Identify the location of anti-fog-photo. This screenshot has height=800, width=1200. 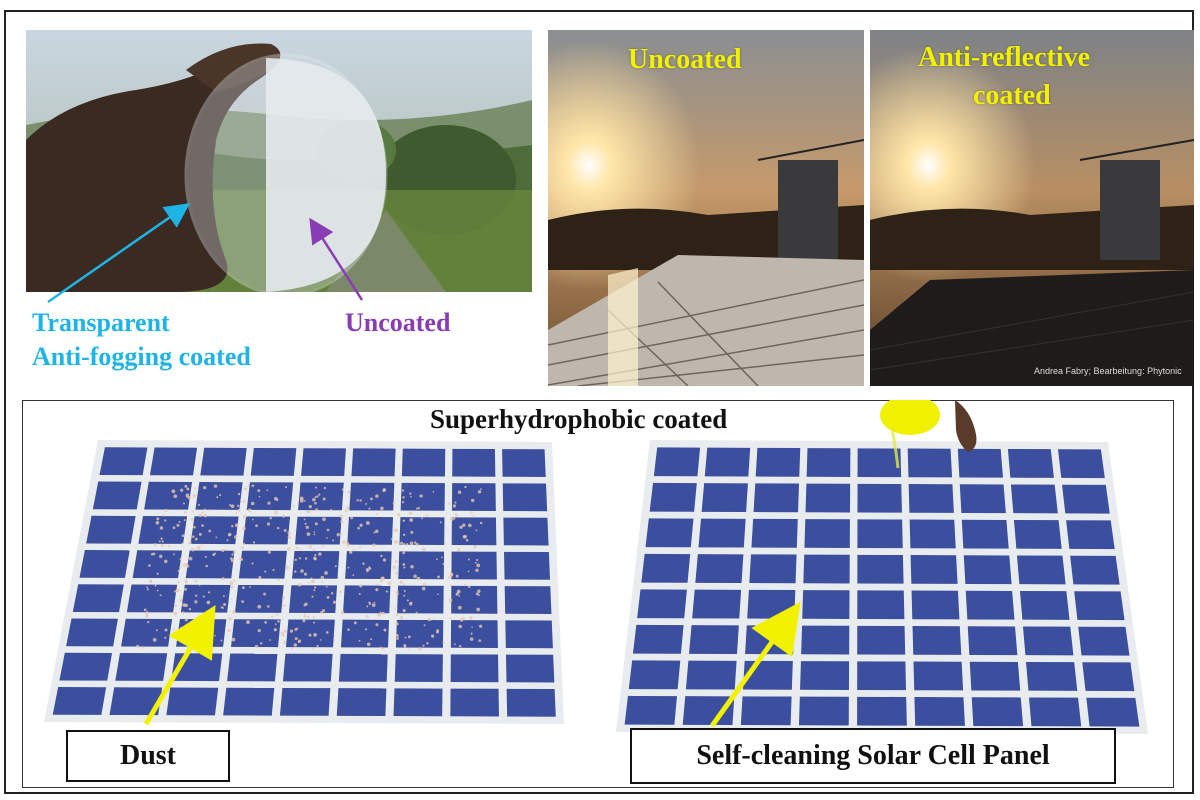
(279, 161).